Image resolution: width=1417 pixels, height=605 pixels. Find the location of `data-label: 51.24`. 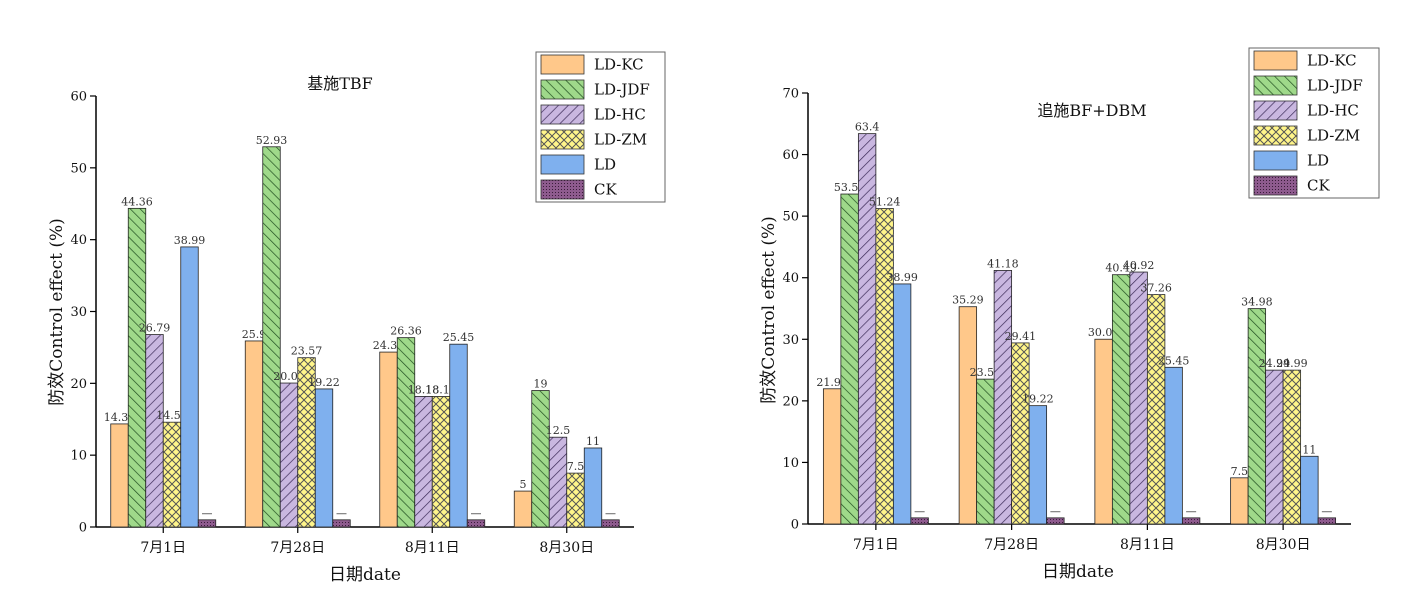

data-label: 51.24 is located at coordinates (885, 202).